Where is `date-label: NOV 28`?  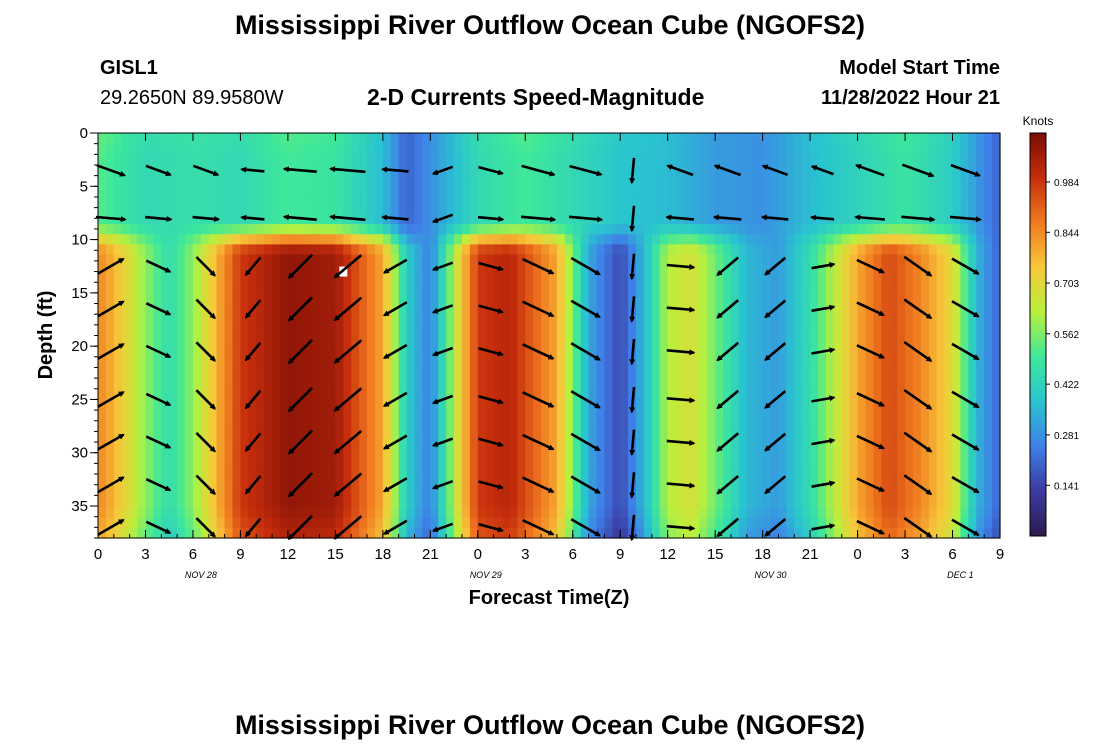 date-label: NOV 28 is located at coordinates (201, 575).